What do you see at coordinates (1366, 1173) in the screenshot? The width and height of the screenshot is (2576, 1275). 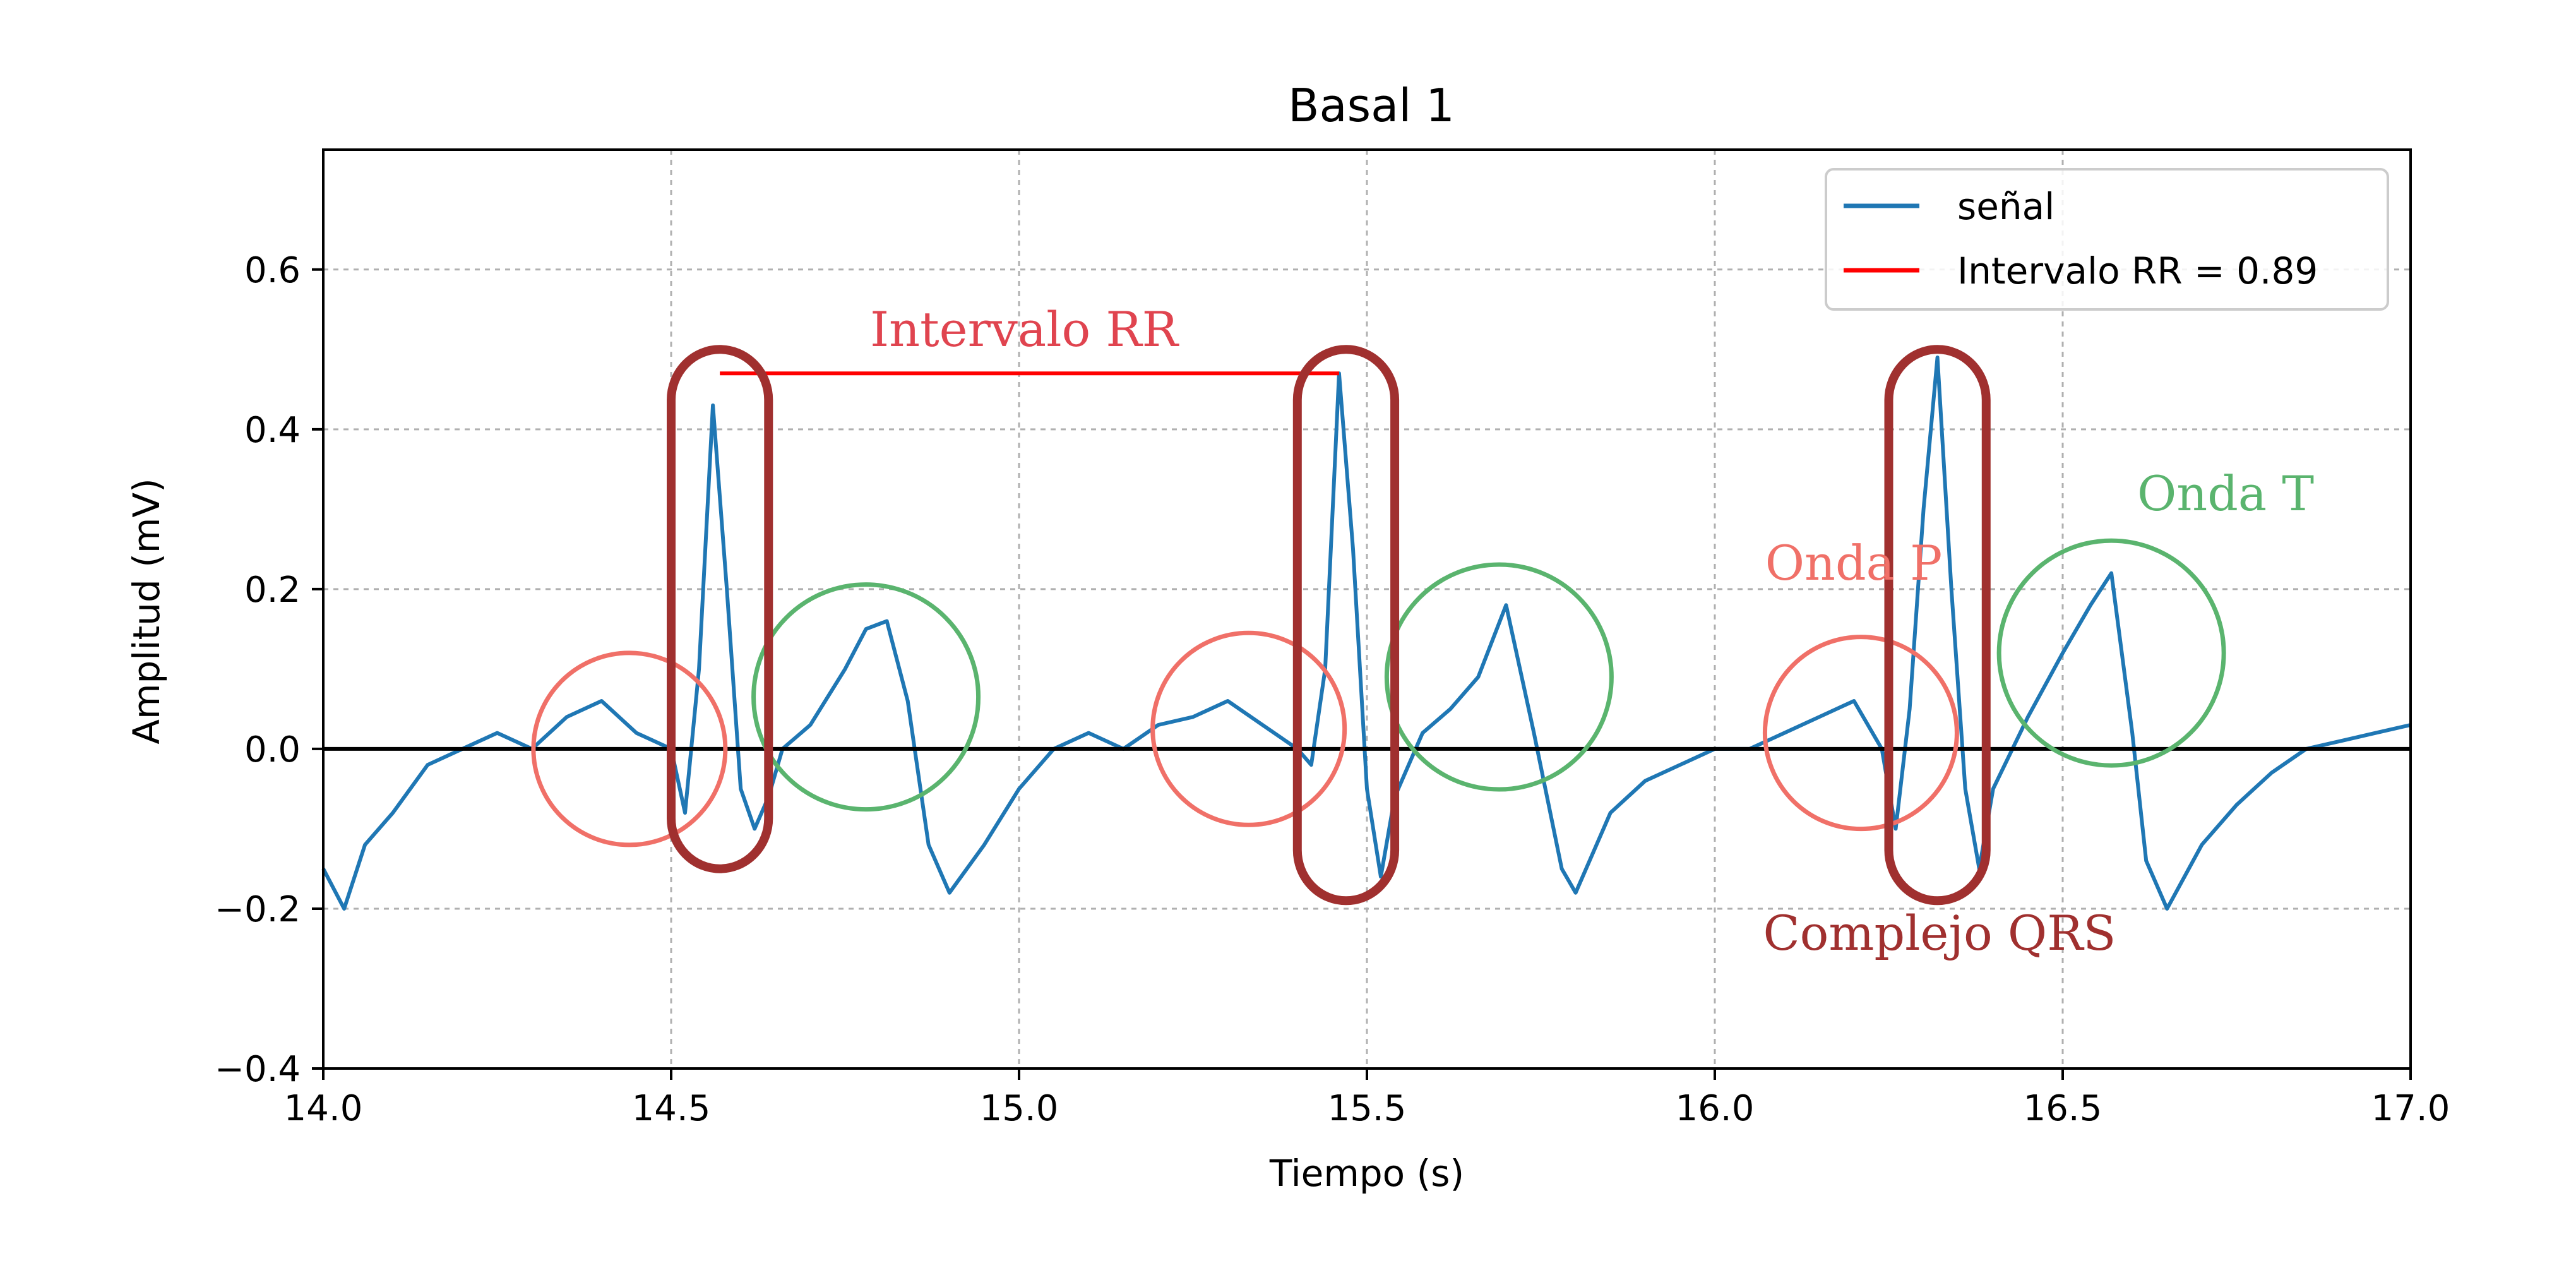 I see `x-axis-label: Tiempo (s)` at bounding box center [1366, 1173].